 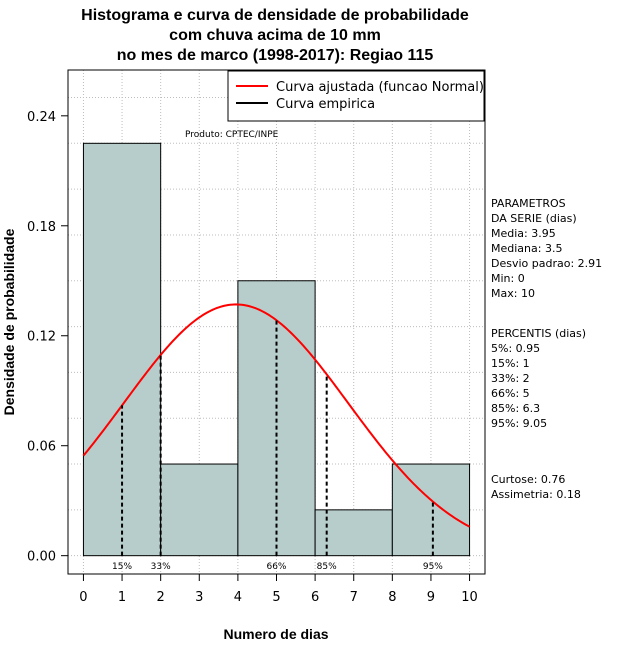 I want to click on percentile-label: 33%, so click(x=161, y=567).